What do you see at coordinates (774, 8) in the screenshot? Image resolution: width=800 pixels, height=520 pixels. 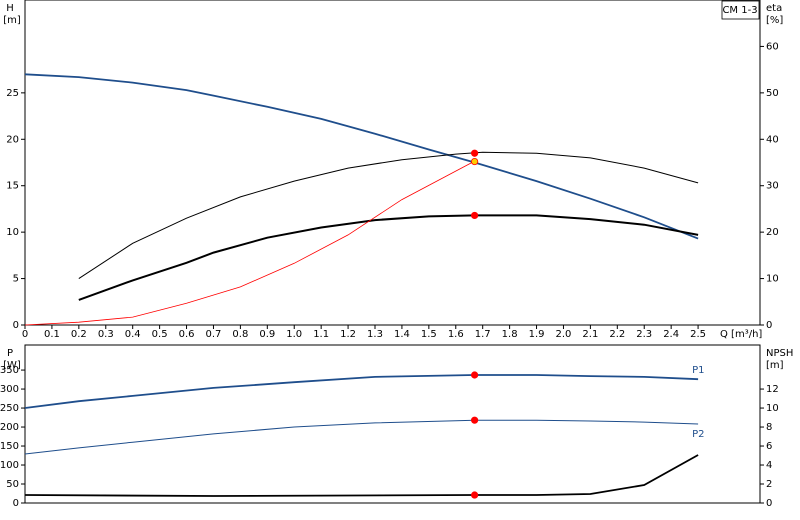 I see `y2-axis-label: eta` at bounding box center [774, 8].